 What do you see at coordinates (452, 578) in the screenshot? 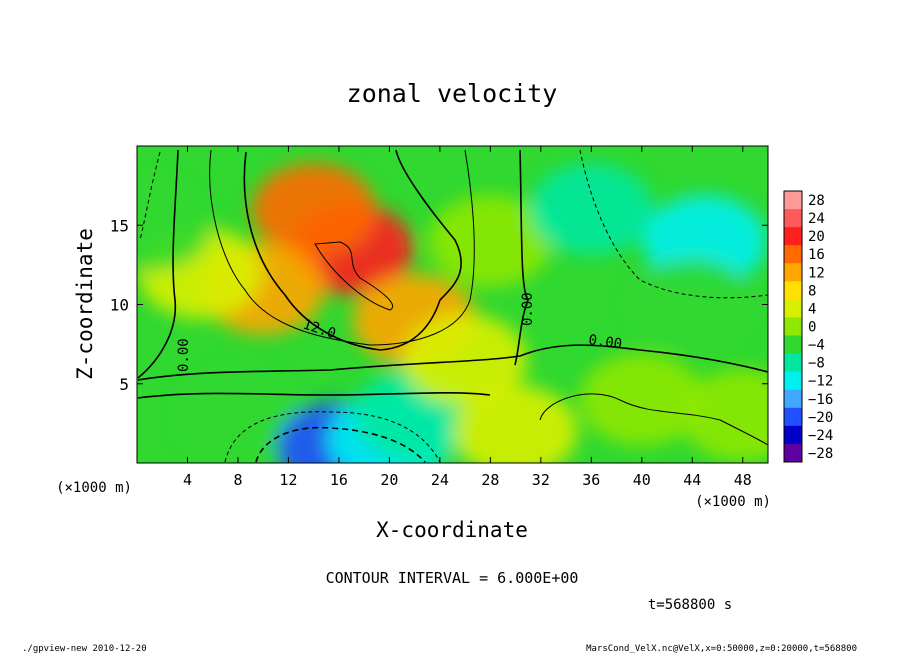
I see `contour-interval-text: CONTOUR INTERVAL = 6.000E+00` at bounding box center [452, 578].